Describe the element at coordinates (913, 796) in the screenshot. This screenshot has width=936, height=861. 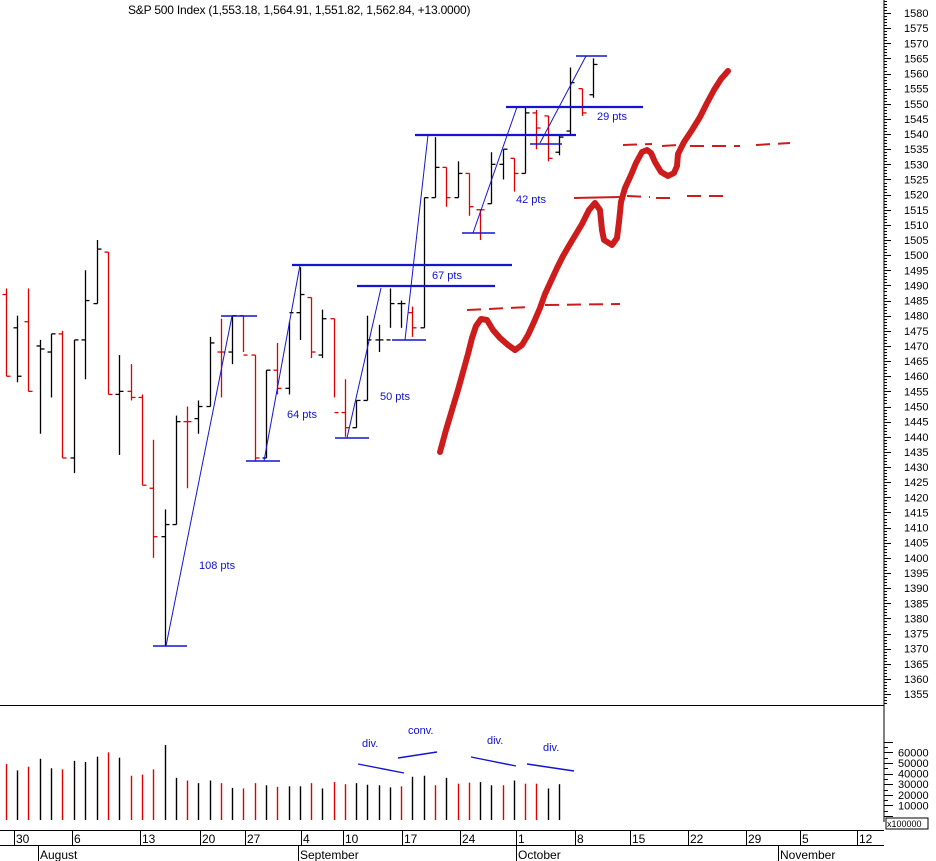
I see `volume-tick-label: 20000` at that location.